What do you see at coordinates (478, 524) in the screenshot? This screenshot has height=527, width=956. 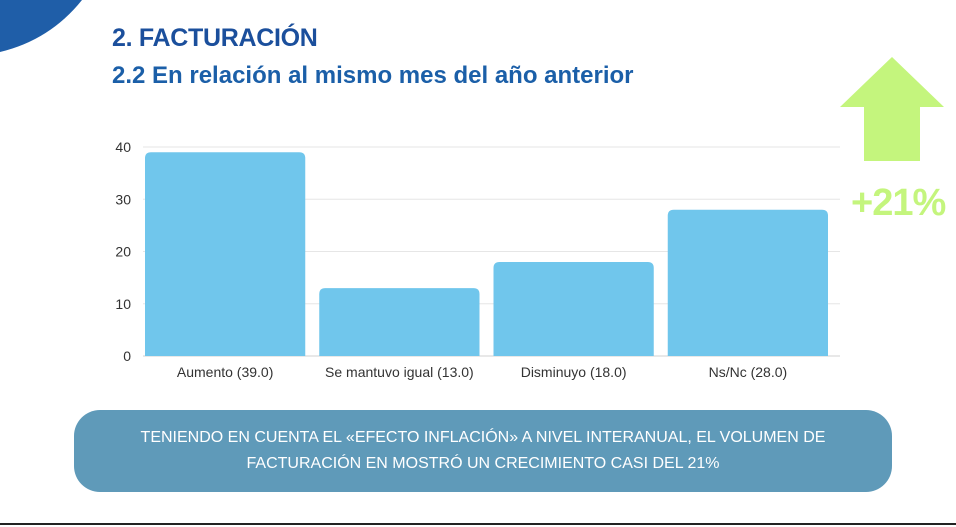 I see `bottom-divider` at bounding box center [478, 524].